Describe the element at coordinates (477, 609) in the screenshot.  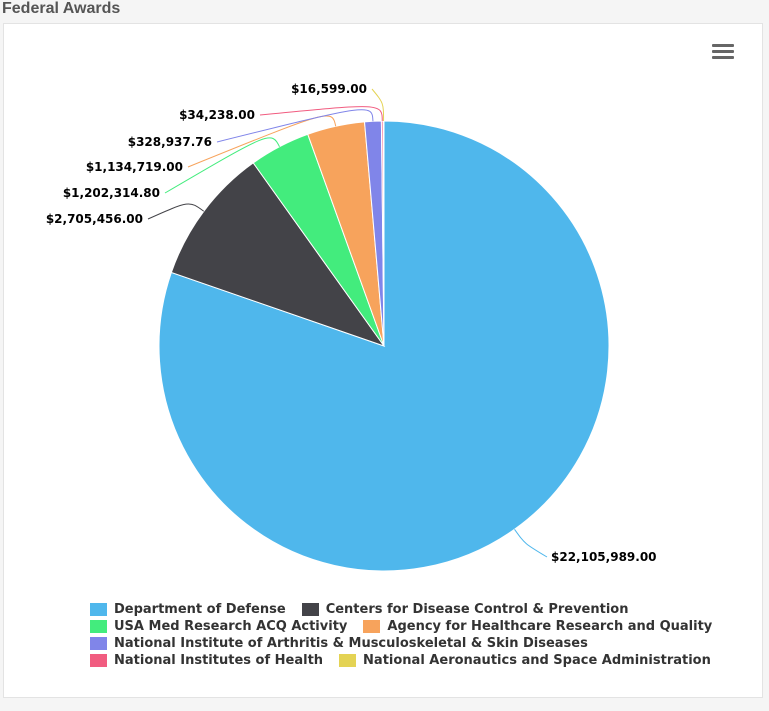
I see `legend-label: Centers for Disease Control & Prevention` at that location.